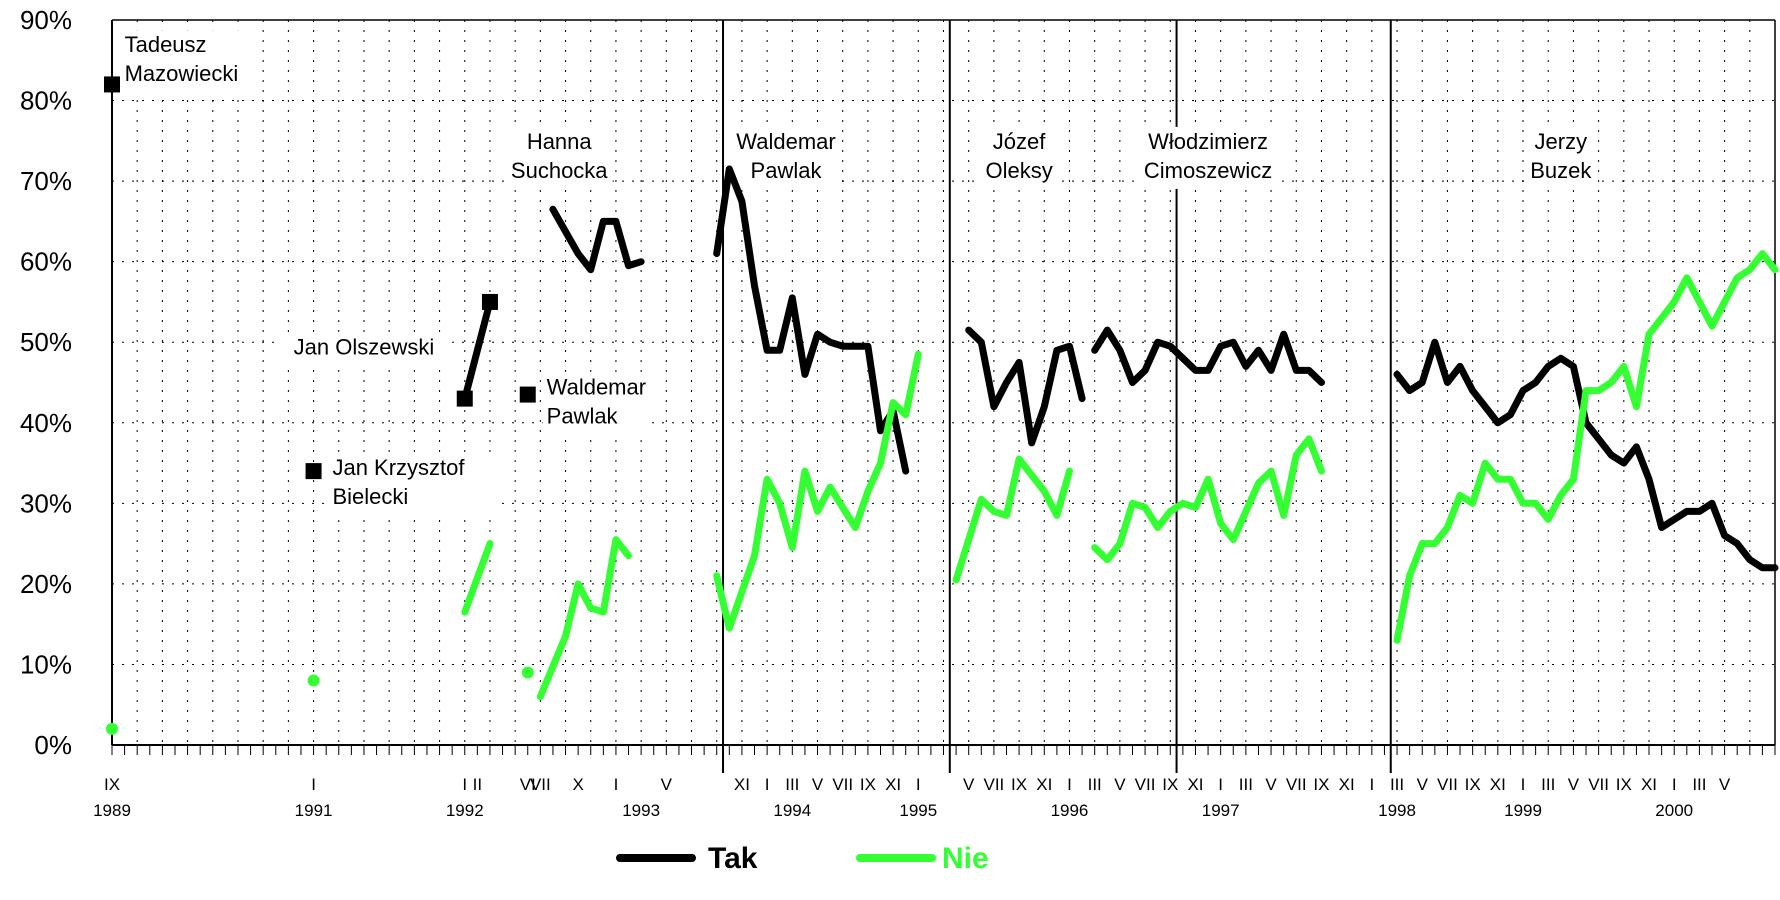 Image resolution: width=1780 pixels, height=900 pixels. Describe the element at coordinates (46, 584) in the screenshot. I see `y-tick-label: 20%` at that location.